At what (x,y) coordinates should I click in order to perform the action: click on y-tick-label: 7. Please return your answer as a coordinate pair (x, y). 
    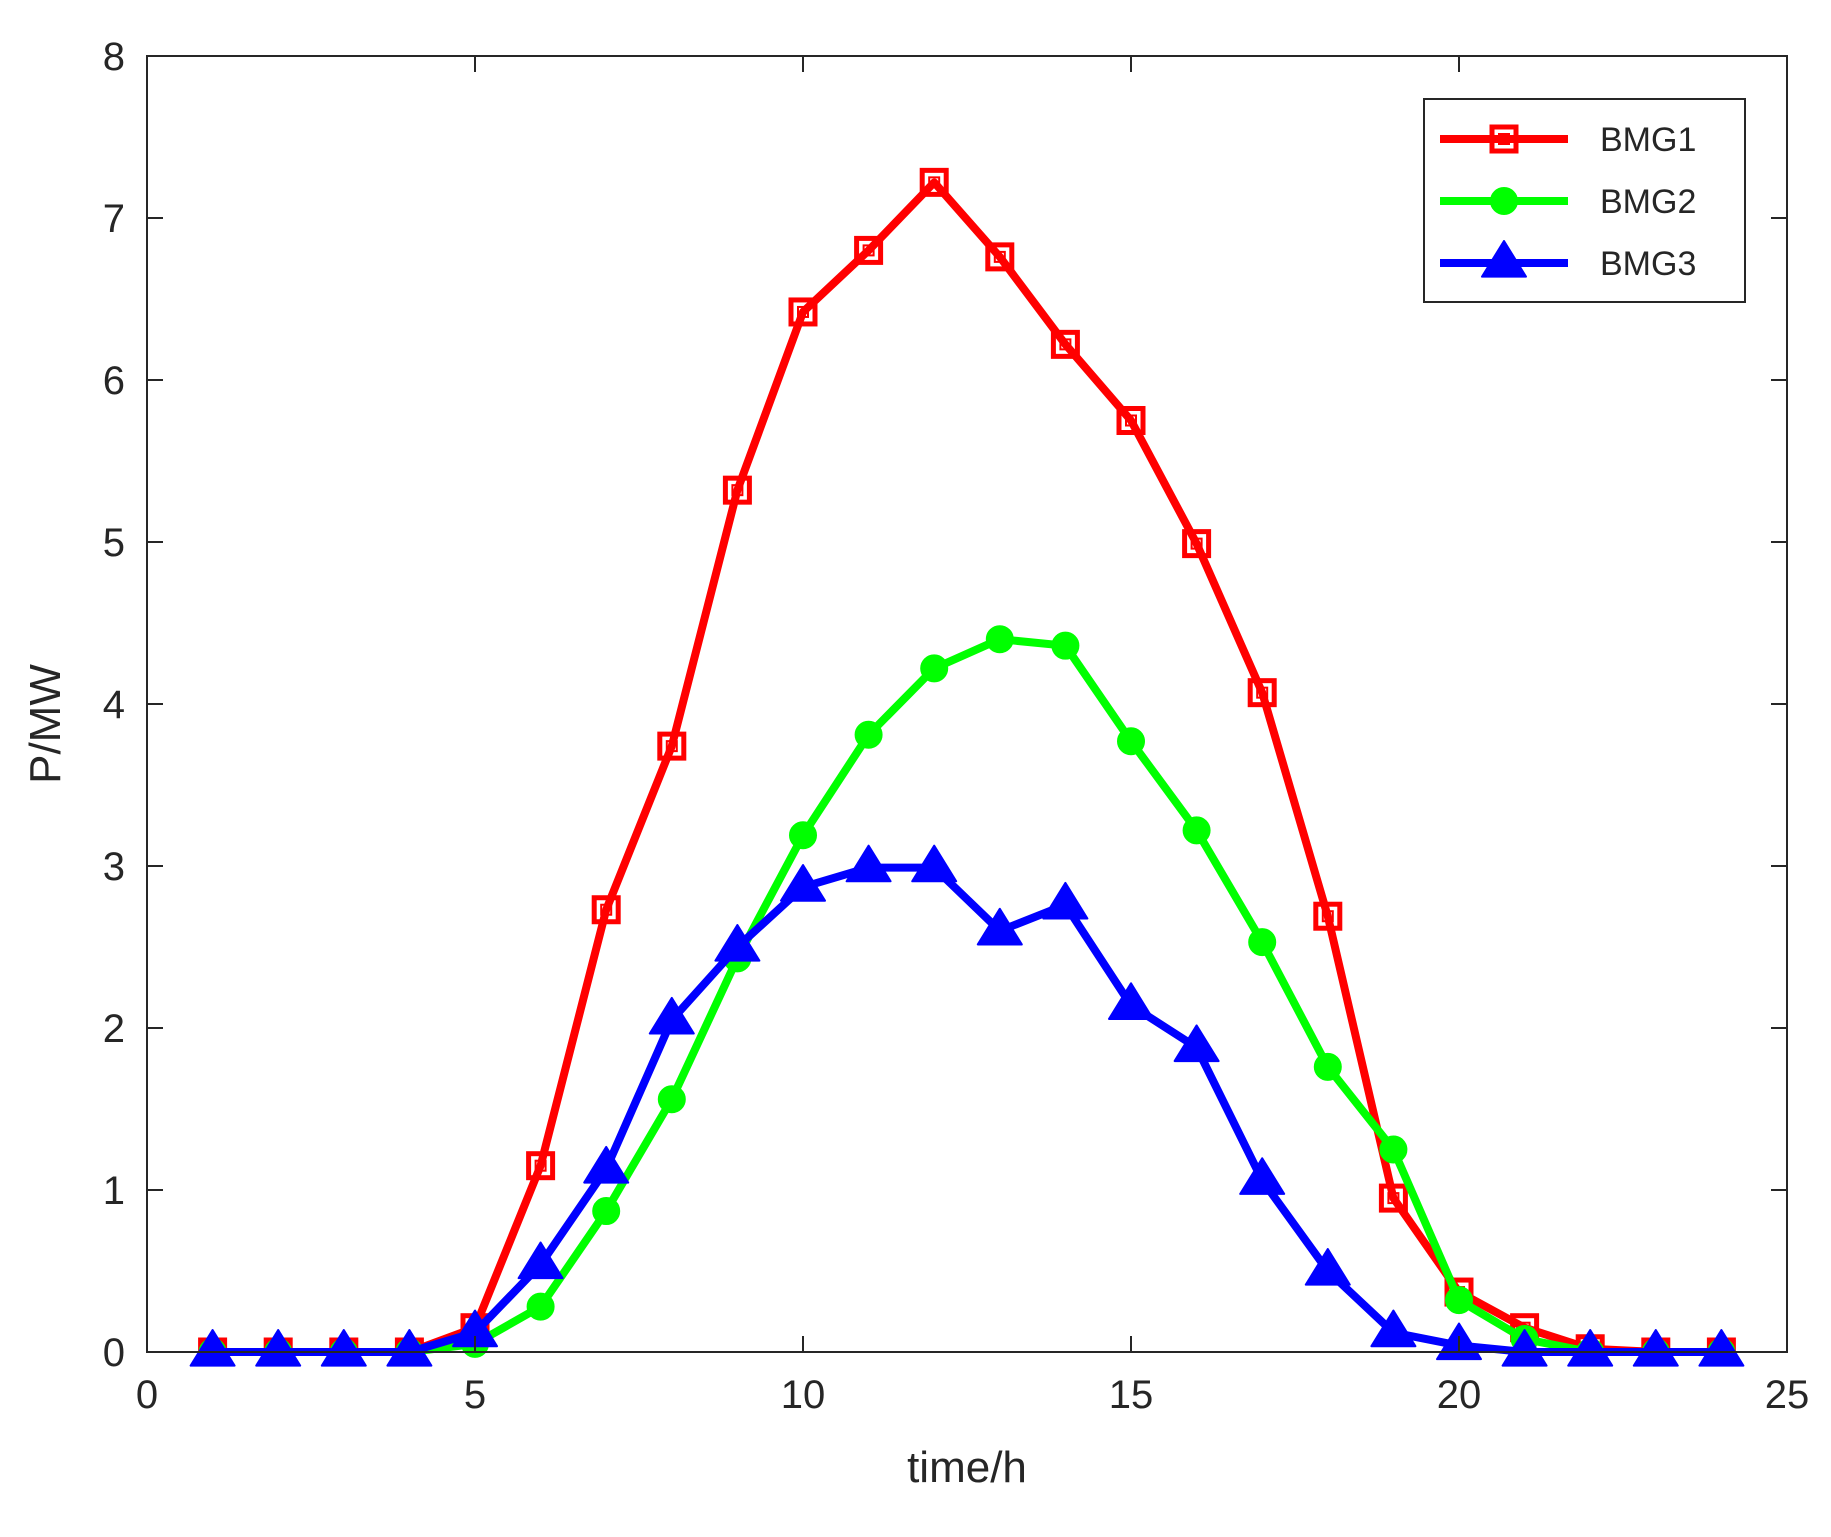
    Looking at the image, I should click on (114, 219).